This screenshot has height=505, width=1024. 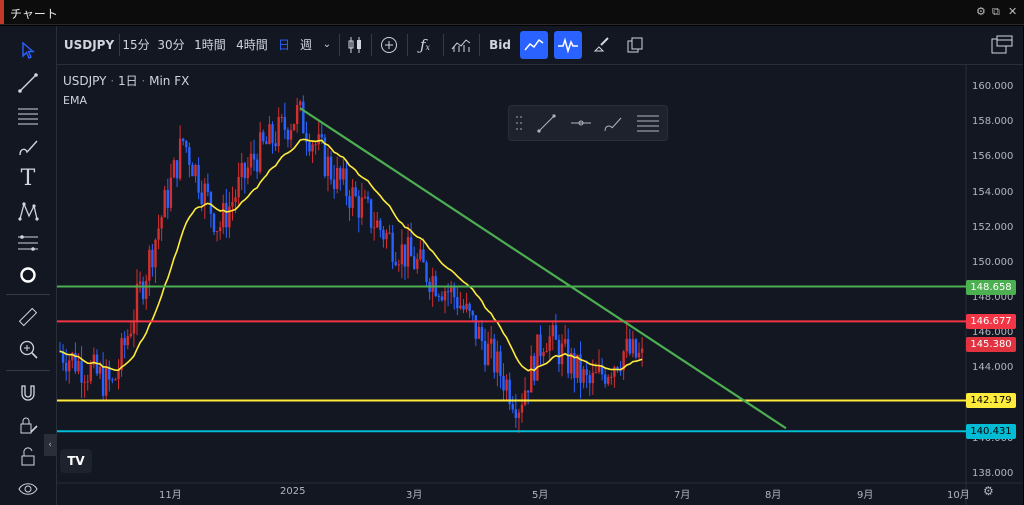 What do you see at coordinates (171, 45) in the screenshot?
I see `interval-30m: 30分` at bounding box center [171, 45].